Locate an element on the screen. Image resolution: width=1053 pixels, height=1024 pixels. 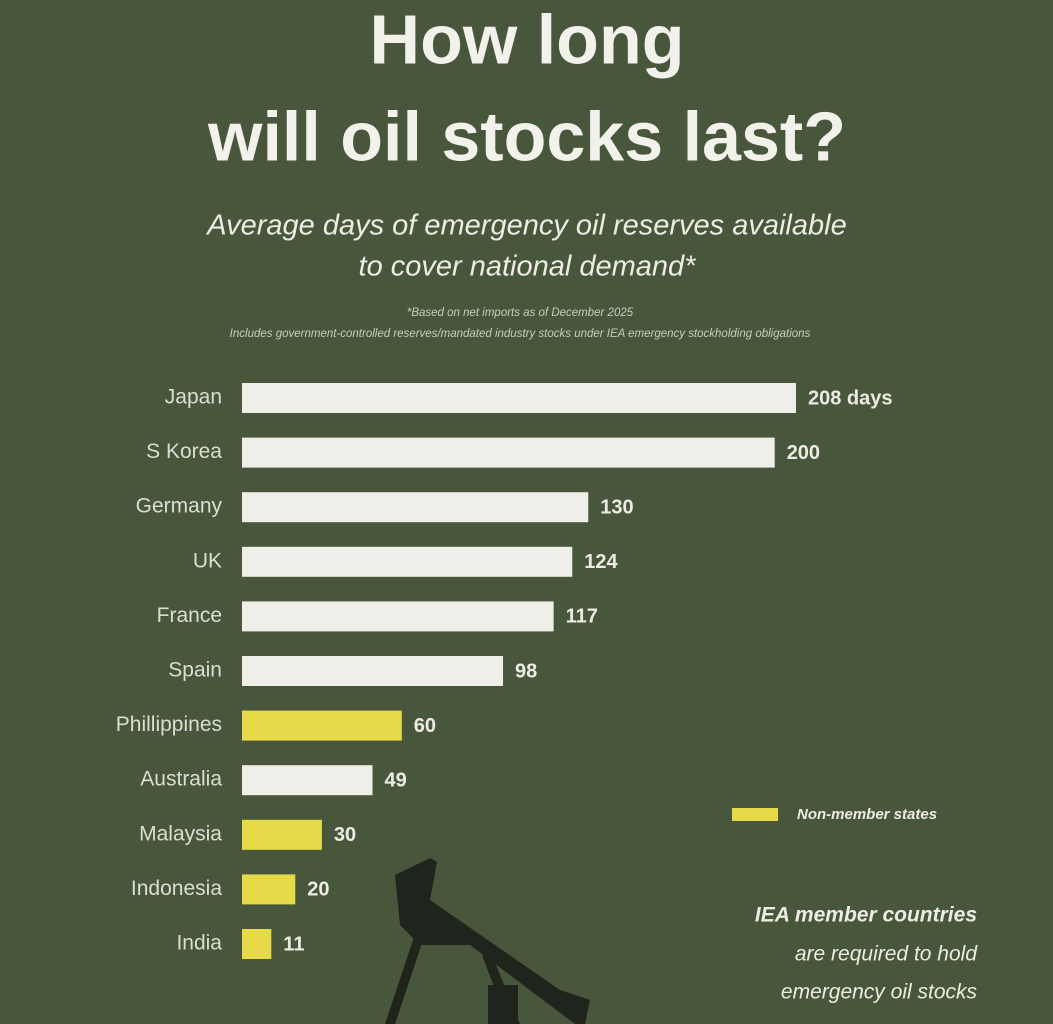
value-label: 49 is located at coordinates (396, 780).